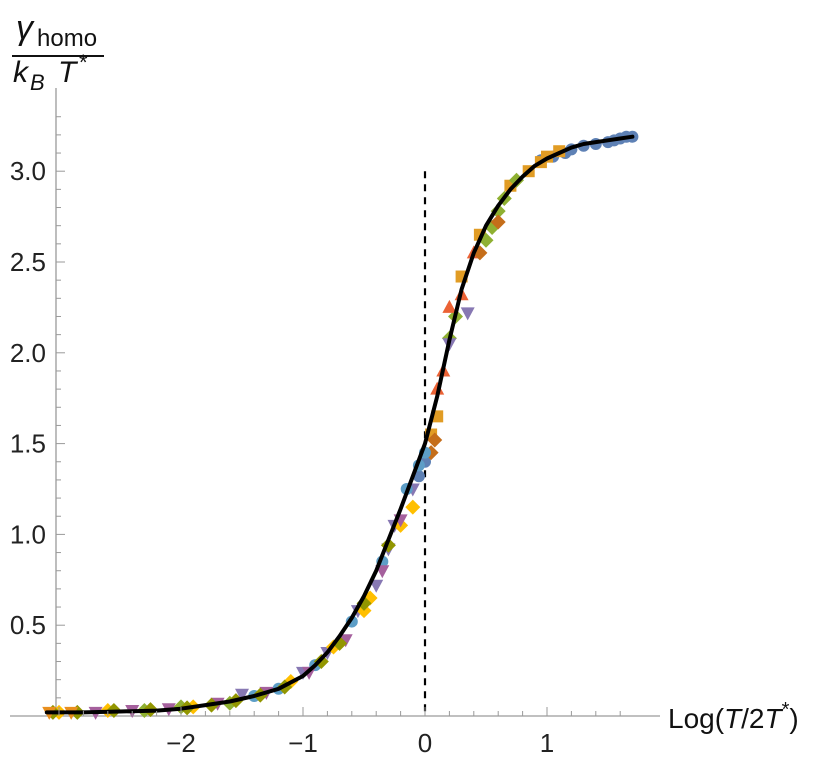 The width and height of the screenshot is (830, 764). Describe the element at coordinates (28, 534) in the screenshot. I see `y-tick-label: 1.0` at that location.